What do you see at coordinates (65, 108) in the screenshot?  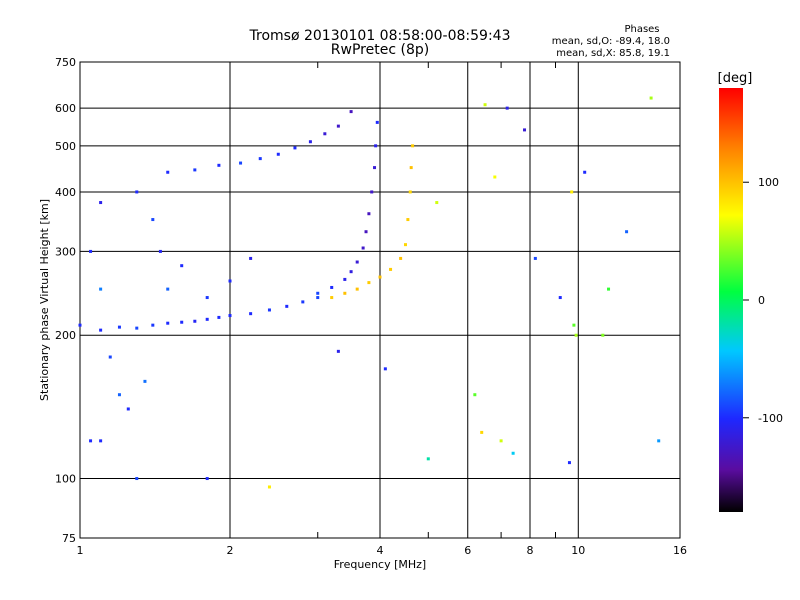 I see `y-tick-label: 600` at bounding box center [65, 108].